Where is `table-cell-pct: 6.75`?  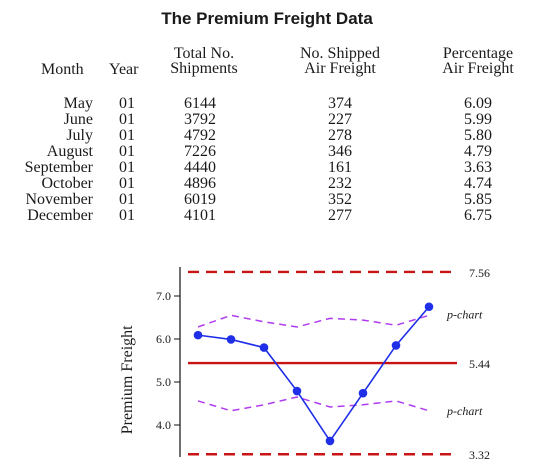 table-cell-pct: 6.75 is located at coordinates (478, 215).